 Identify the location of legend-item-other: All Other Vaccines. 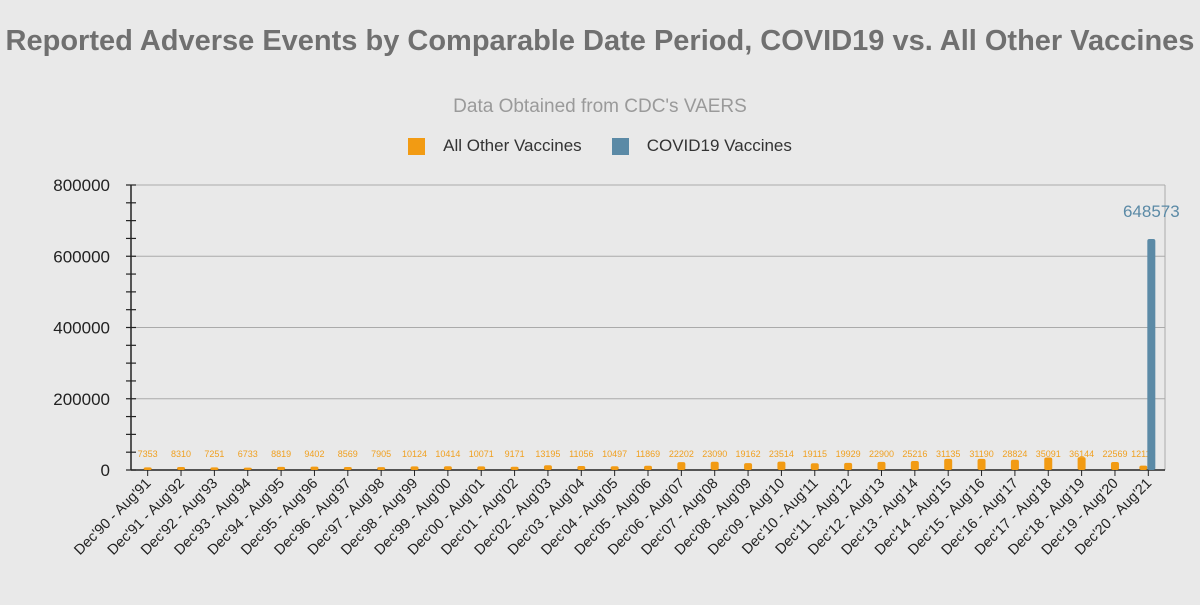
(495, 146).